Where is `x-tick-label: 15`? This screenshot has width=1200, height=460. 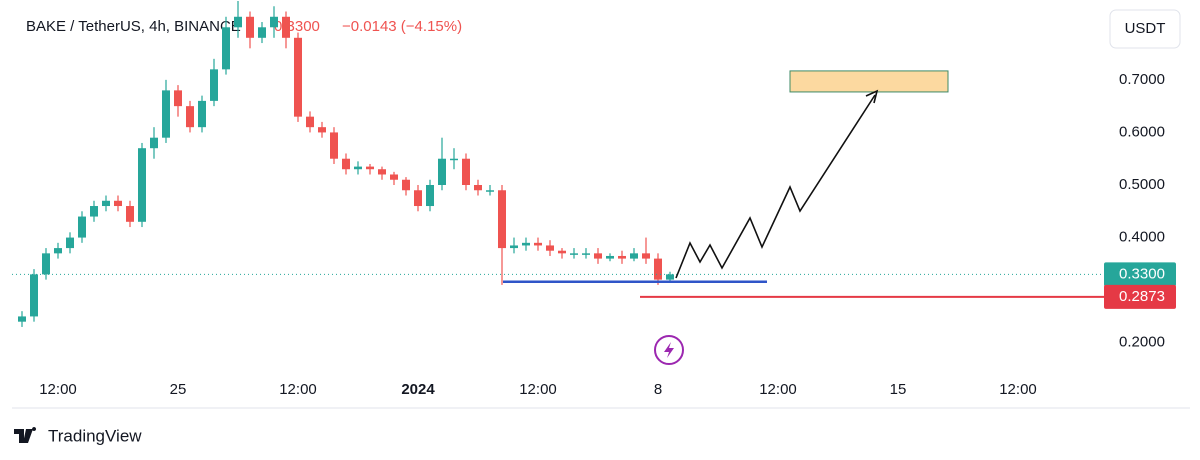 x-tick-label: 15 is located at coordinates (898, 389).